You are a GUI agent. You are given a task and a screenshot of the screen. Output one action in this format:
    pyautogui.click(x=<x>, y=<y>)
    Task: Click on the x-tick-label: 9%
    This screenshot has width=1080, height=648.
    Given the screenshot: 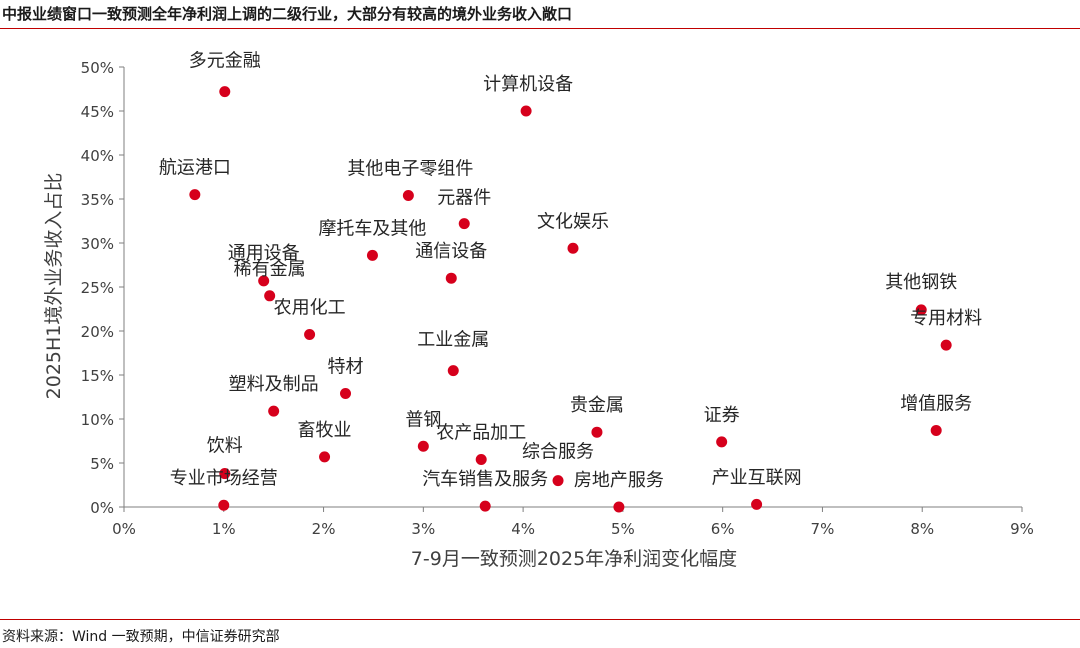 What is the action you would take?
    pyautogui.click(x=1022, y=529)
    